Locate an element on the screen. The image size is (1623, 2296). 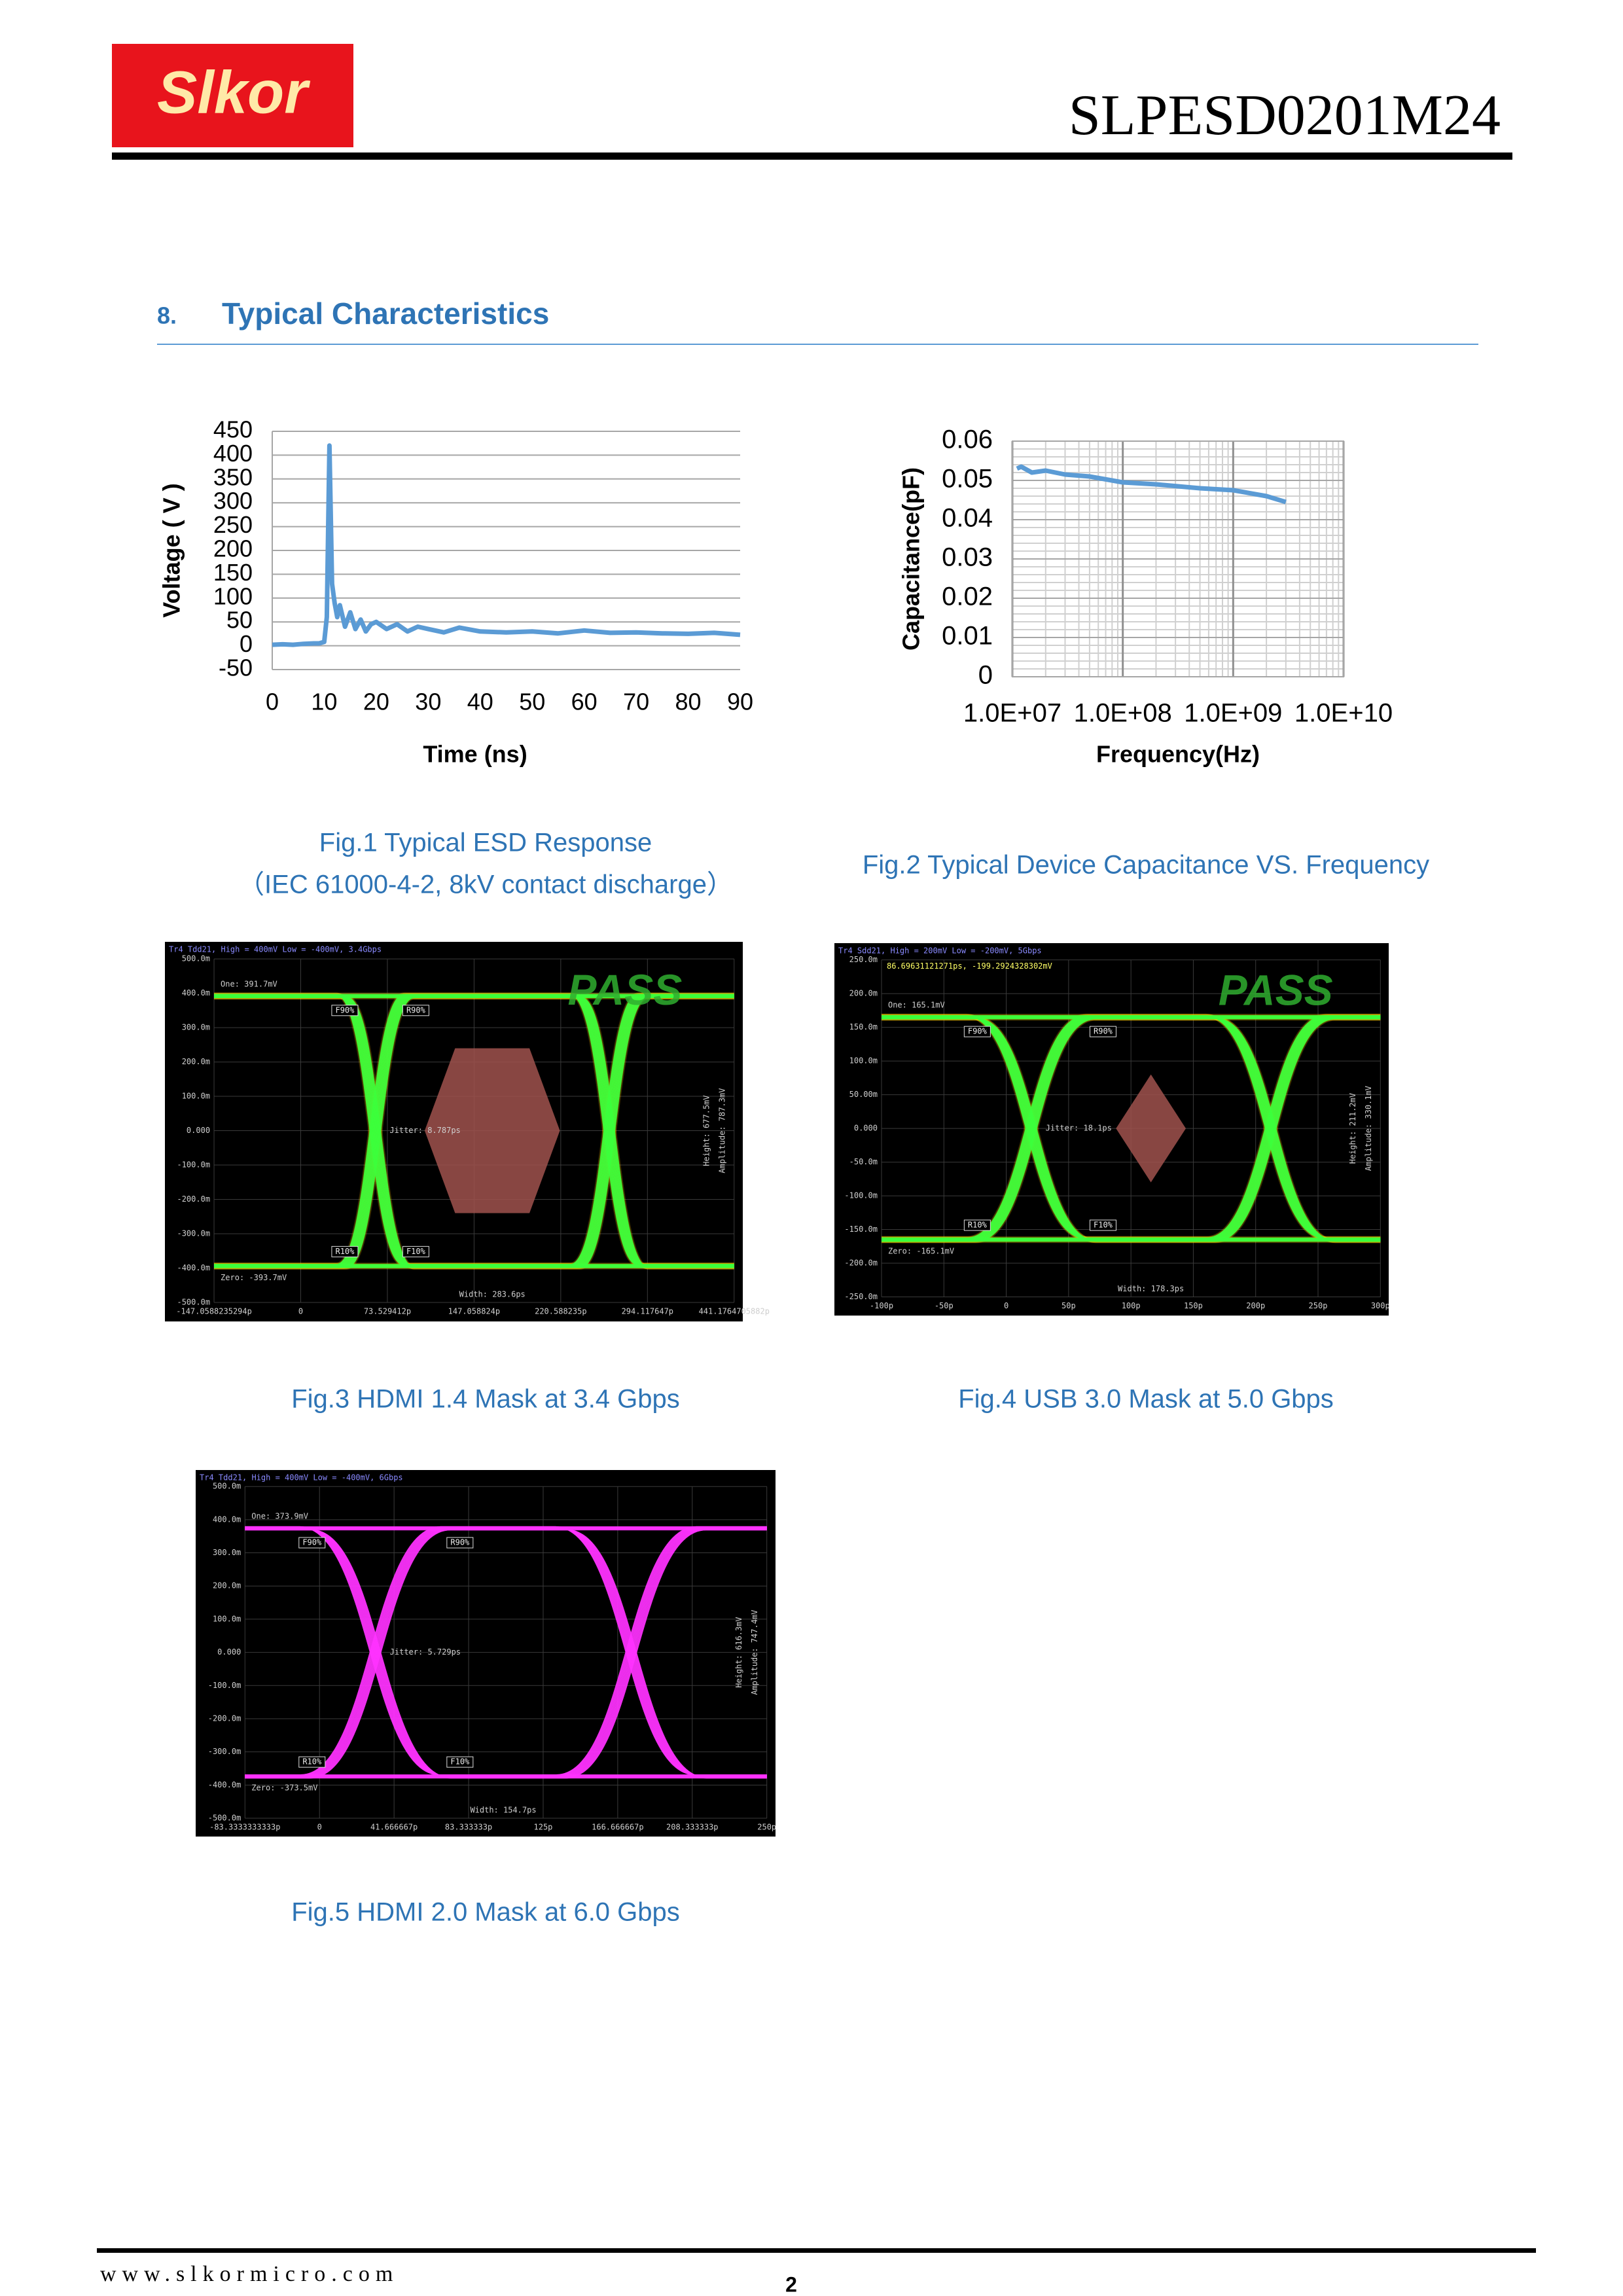
eye-label: Zero: -165.1mV is located at coordinates (921, 1251).